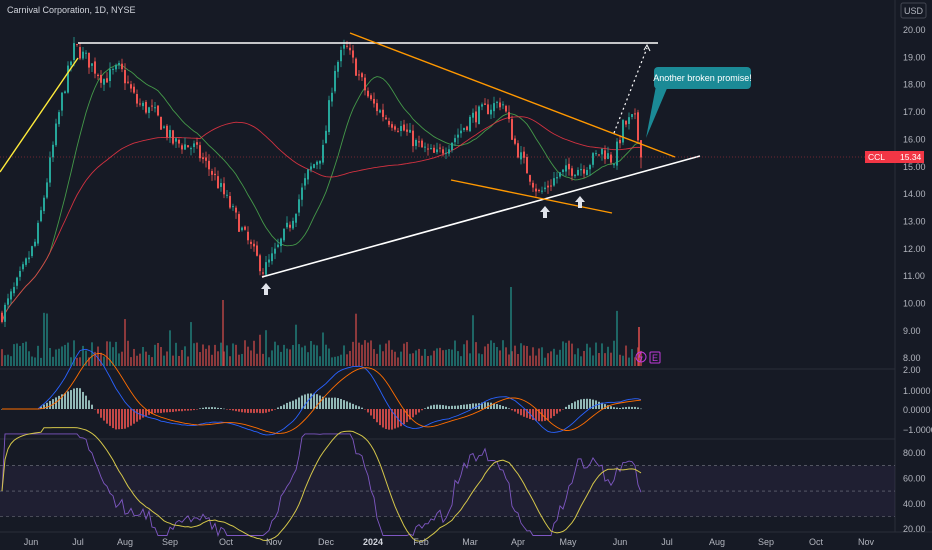 The height and width of the screenshot is (550, 932). Describe the element at coordinates (699, 102) in the screenshot. I see `annotation-callout: Another broken promise!` at that location.